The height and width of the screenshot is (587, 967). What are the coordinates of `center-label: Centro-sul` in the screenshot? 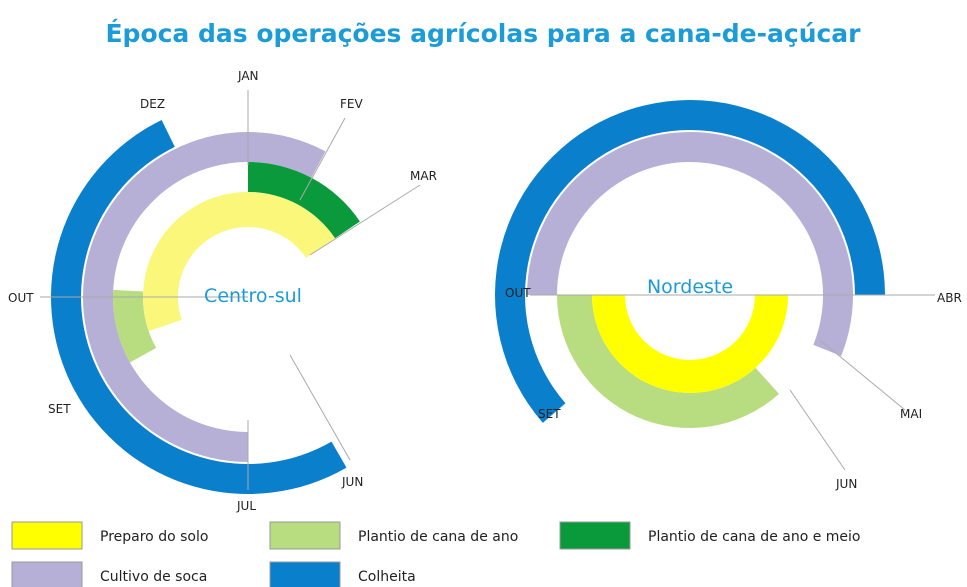 It's located at (253, 296).